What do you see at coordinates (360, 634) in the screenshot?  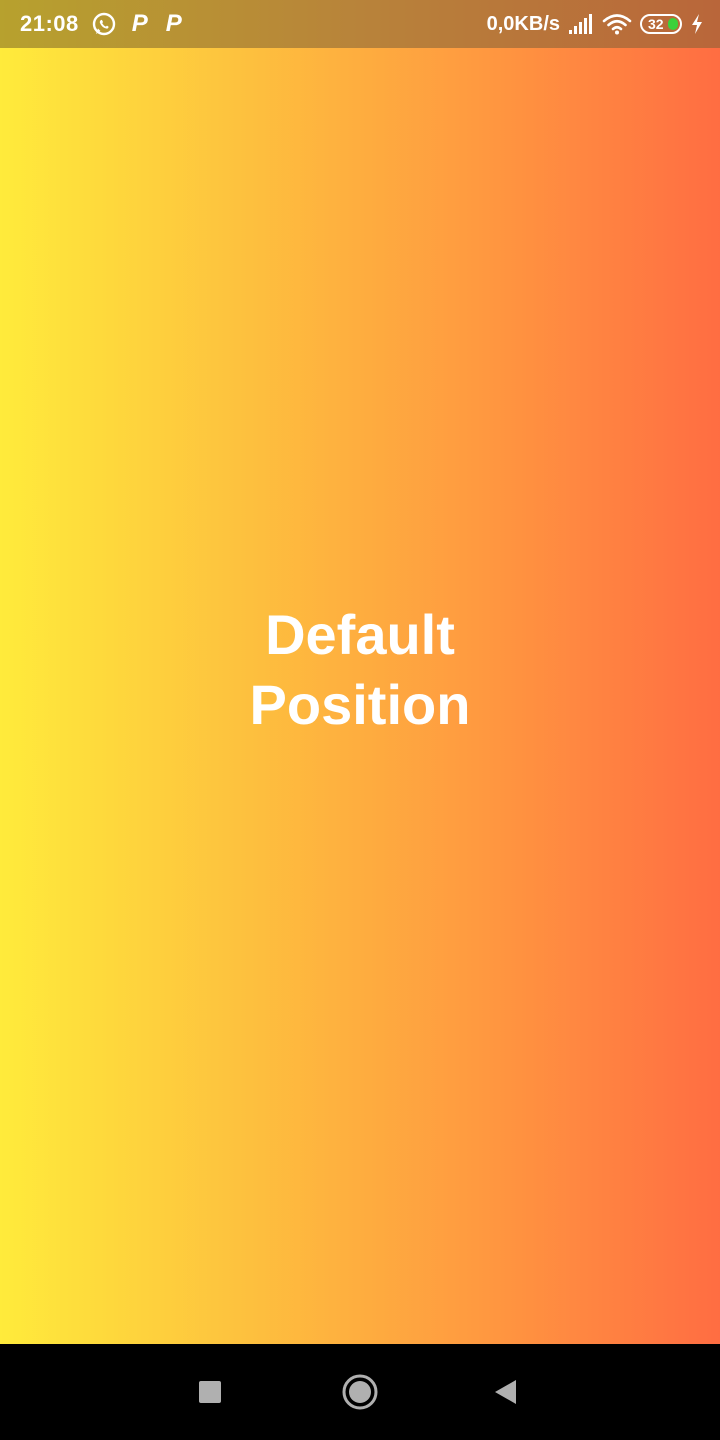 I see `title-line-1: Default` at bounding box center [360, 634].